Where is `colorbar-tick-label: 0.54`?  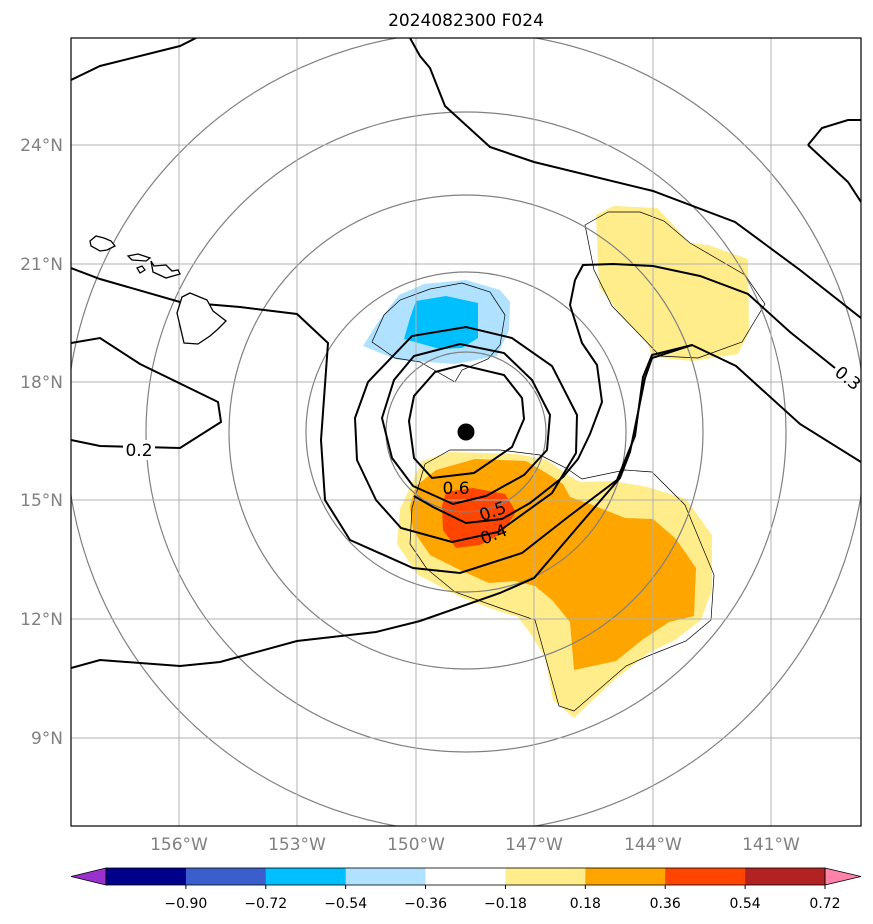 colorbar-tick-label: 0.54 is located at coordinates (745, 904).